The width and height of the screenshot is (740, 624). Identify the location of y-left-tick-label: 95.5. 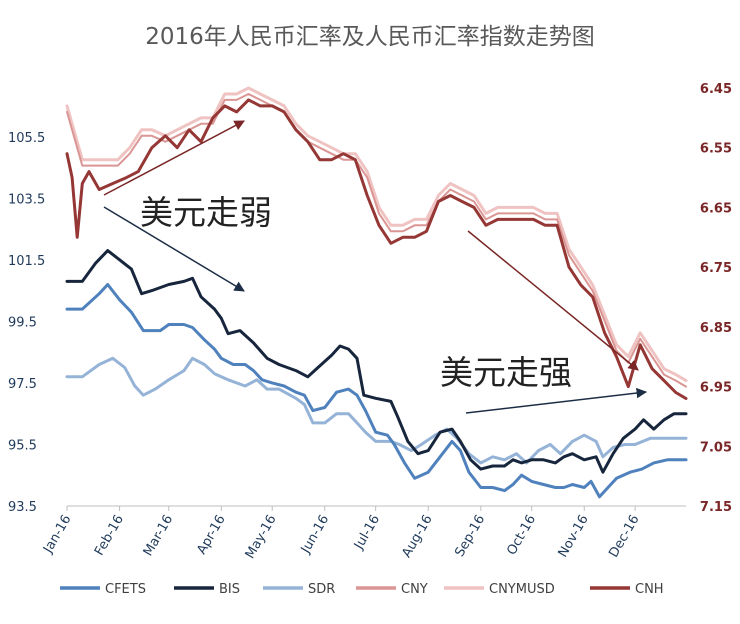
(22, 445).